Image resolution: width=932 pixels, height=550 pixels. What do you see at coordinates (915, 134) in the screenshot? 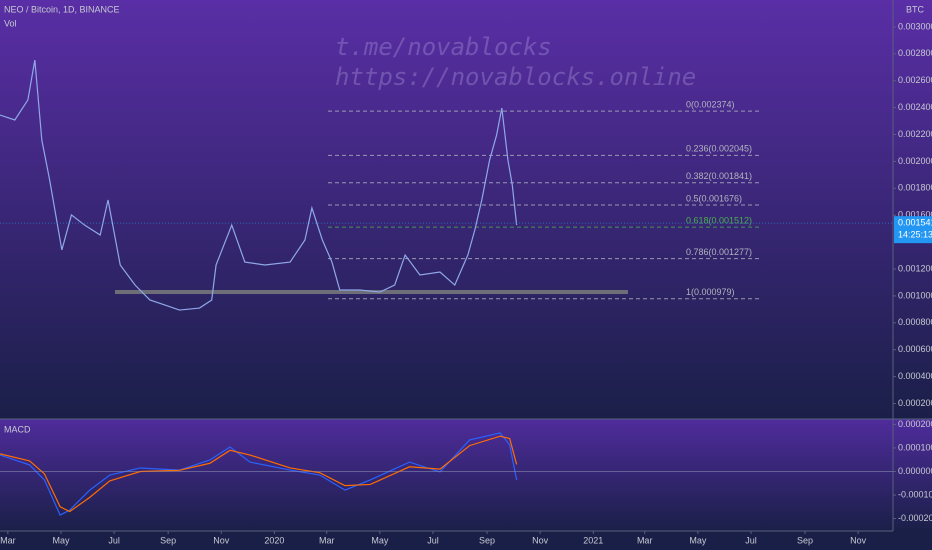
I see `y-tick-label: 0.002200` at bounding box center [915, 134].